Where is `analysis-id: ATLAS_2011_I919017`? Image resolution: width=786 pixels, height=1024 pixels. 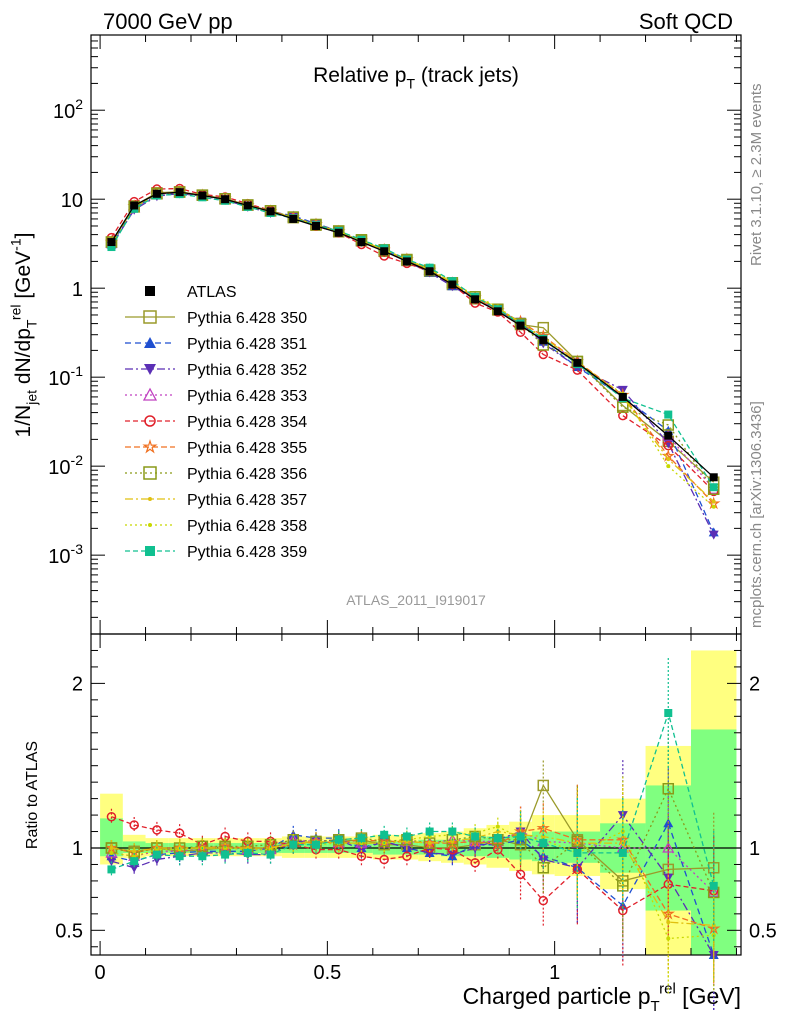 analysis-id: ATLAS_2011_I919017 is located at coordinates (416, 600).